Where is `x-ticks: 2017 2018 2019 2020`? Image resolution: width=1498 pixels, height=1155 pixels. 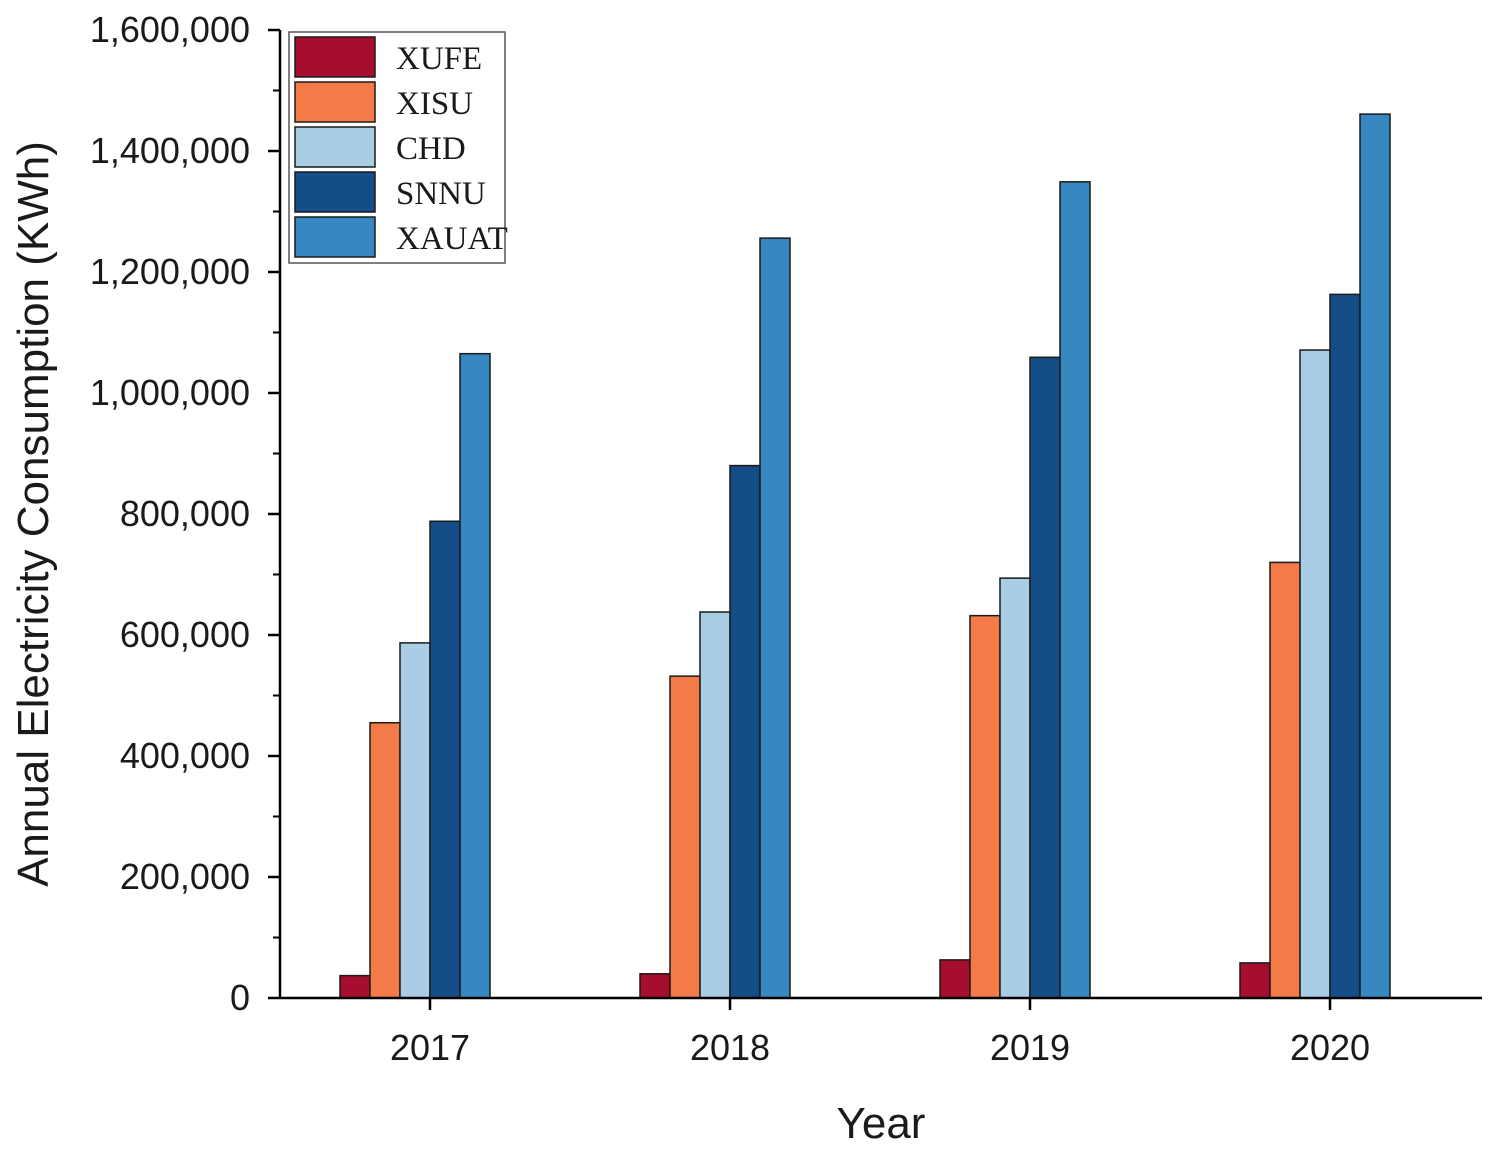
x-ticks: 2017 2018 2019 2020 is located at coordinates (880, 1033).